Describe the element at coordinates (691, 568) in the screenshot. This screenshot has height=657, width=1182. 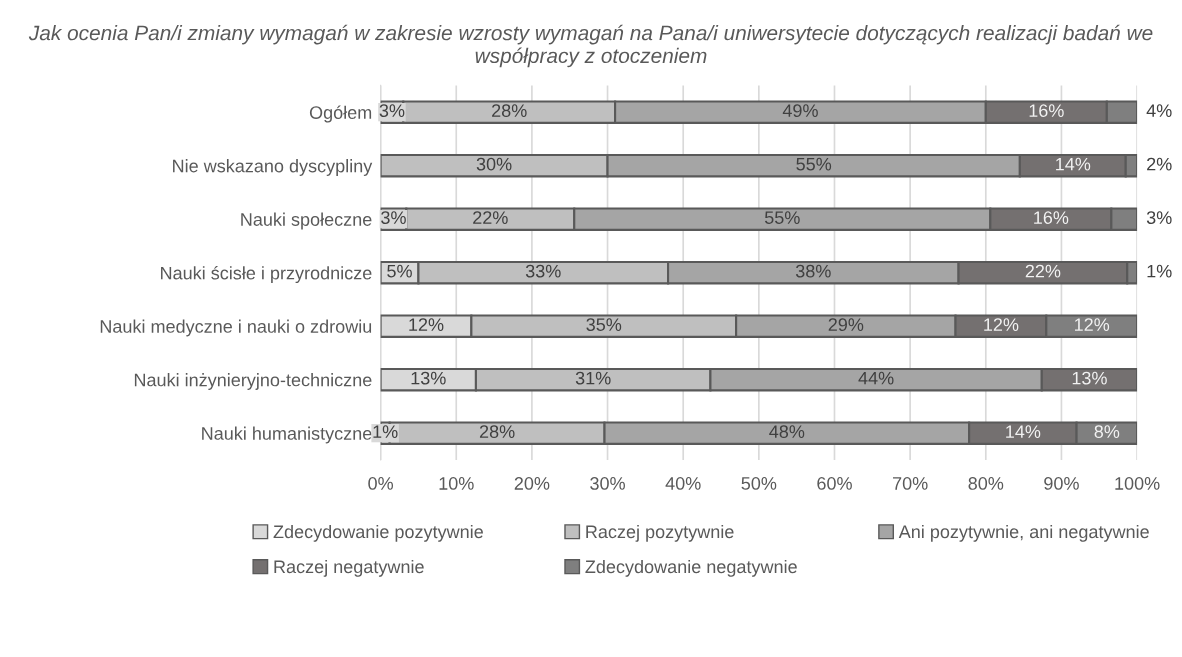
I see `legend-label: Zdecydowanie negatywnie` at that location.